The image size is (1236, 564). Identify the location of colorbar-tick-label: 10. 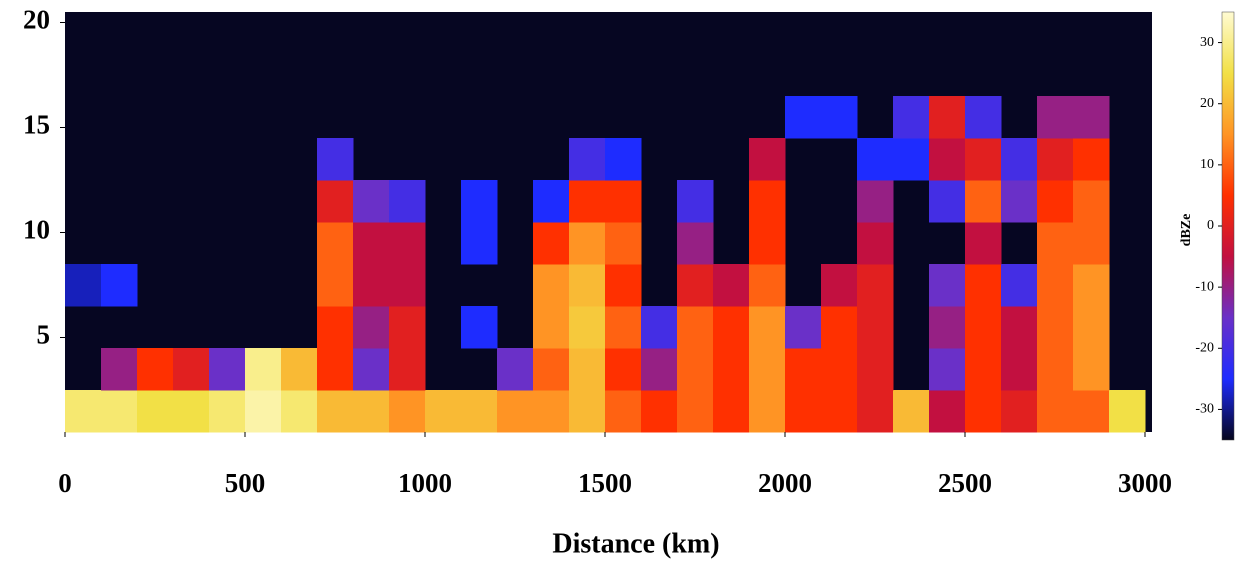
(1207, 164).